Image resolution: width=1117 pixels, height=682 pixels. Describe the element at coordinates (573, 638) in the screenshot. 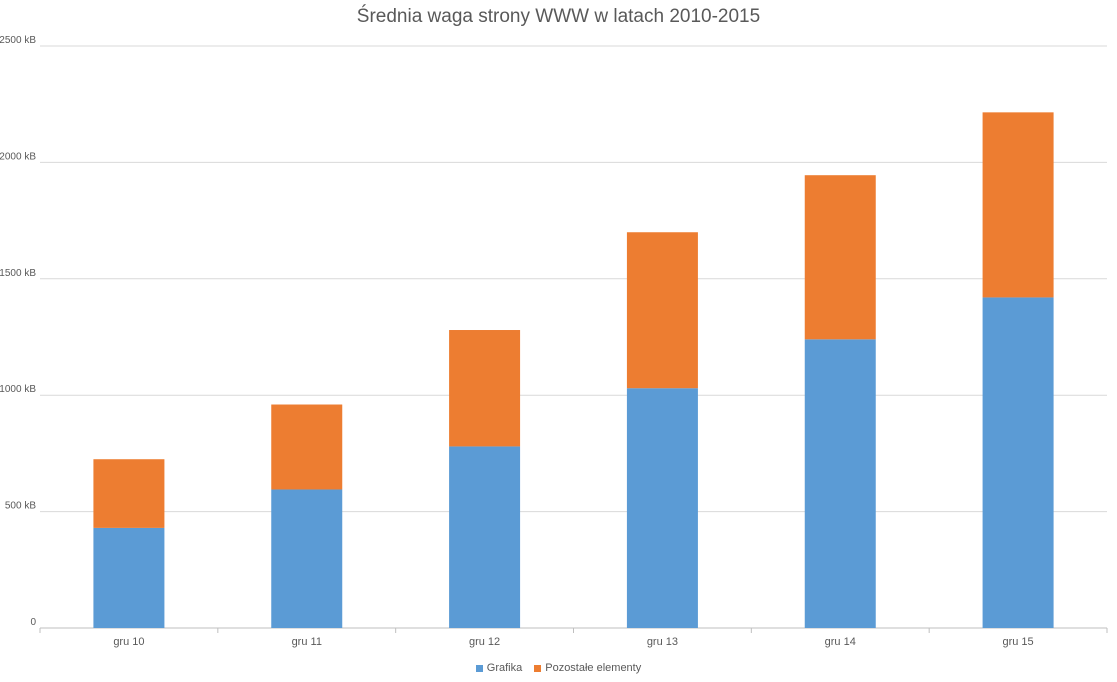

I see `x-axis-labels: gru 10 gru 11 gru 12 gru 13 gru 14 gru 15` at that location.